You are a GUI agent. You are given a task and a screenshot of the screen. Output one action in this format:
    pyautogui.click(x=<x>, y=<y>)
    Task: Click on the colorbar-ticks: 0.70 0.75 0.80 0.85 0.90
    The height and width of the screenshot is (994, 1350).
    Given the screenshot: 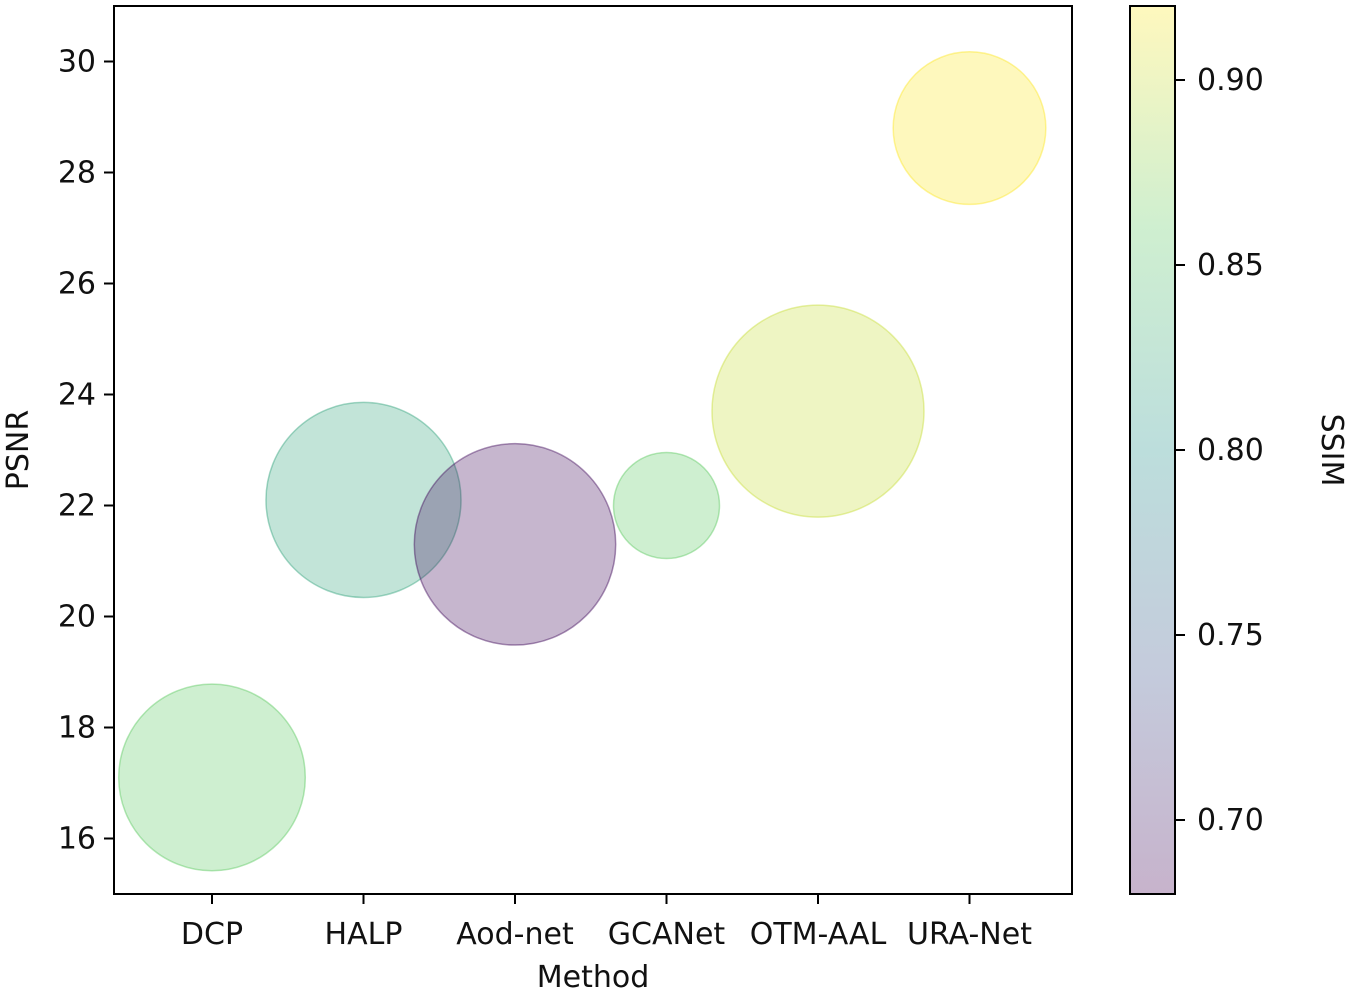 What is the action you would take?
    pyautogui.click(x=1219, y=450)
    